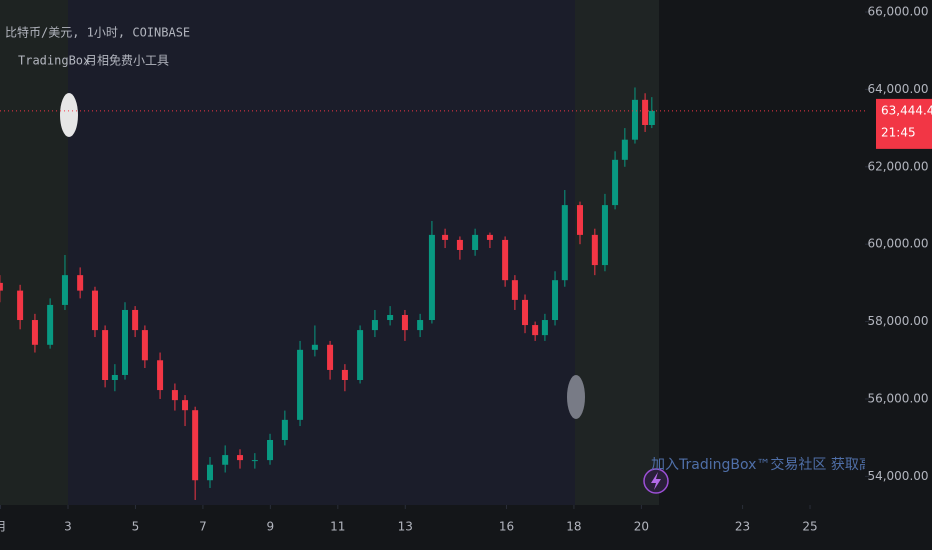 This screenshot has width=932, height=550. Describe the element at coordinates (742, 527) in the screenshot. I see `x-tick-label: 23` at that location.